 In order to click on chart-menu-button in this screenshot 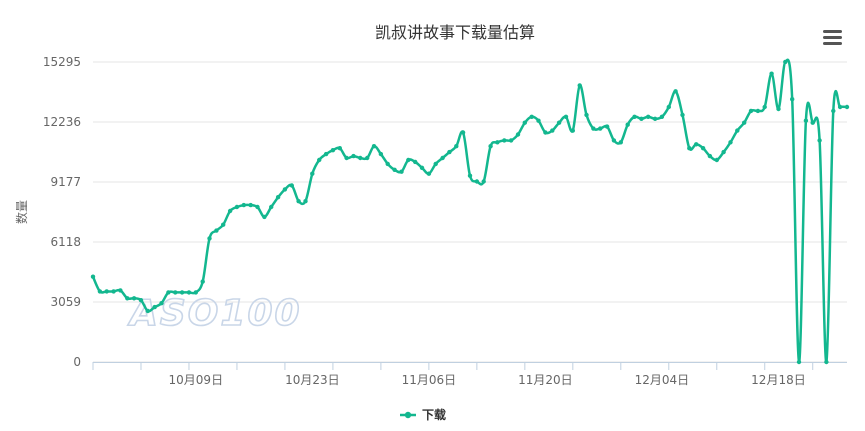, I will do `click(833, 39)`.